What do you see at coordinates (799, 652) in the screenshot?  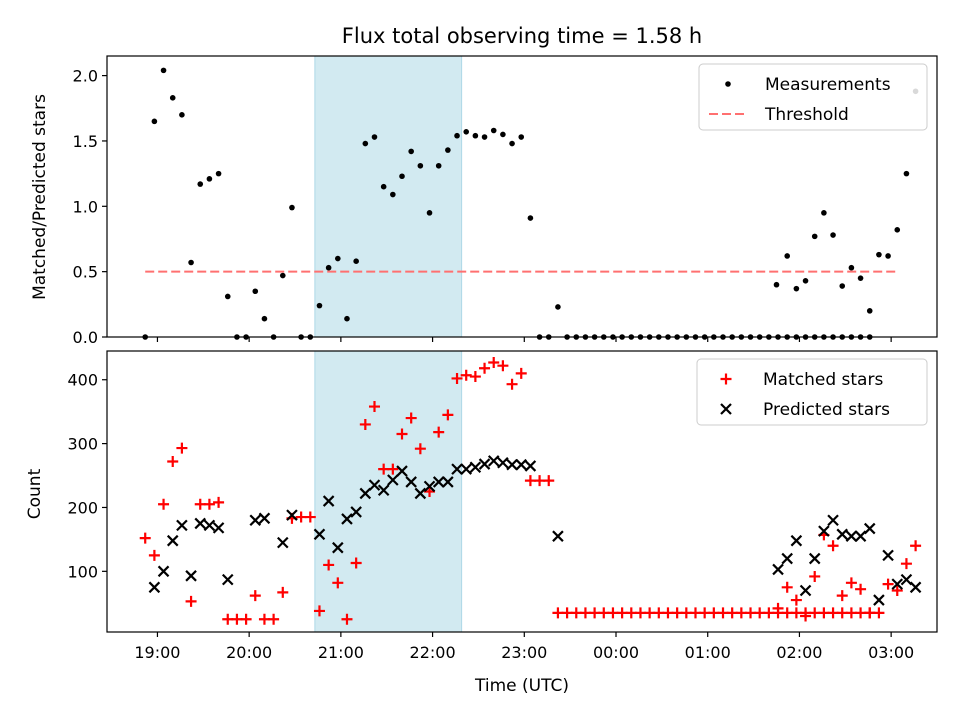 I see `x-tick-label: 02:00` at bounding box center [799, 652].